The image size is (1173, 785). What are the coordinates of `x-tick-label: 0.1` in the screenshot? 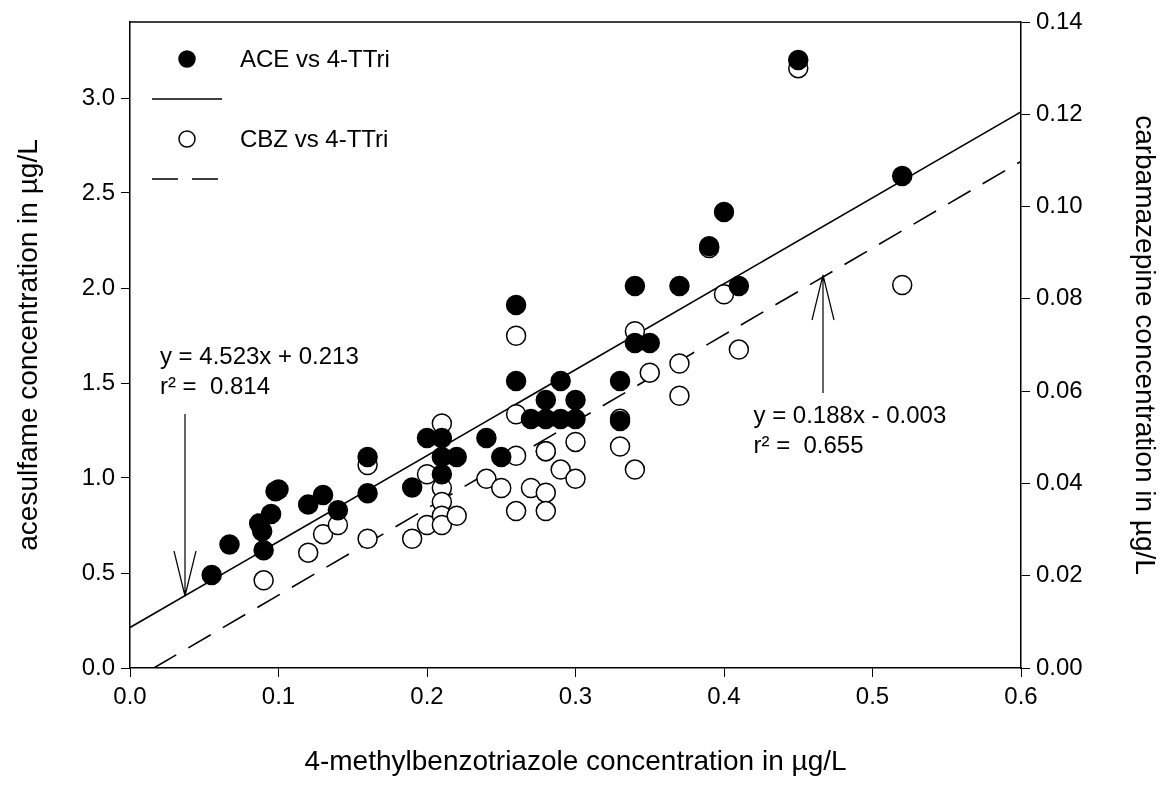 It's located at (278, 696).